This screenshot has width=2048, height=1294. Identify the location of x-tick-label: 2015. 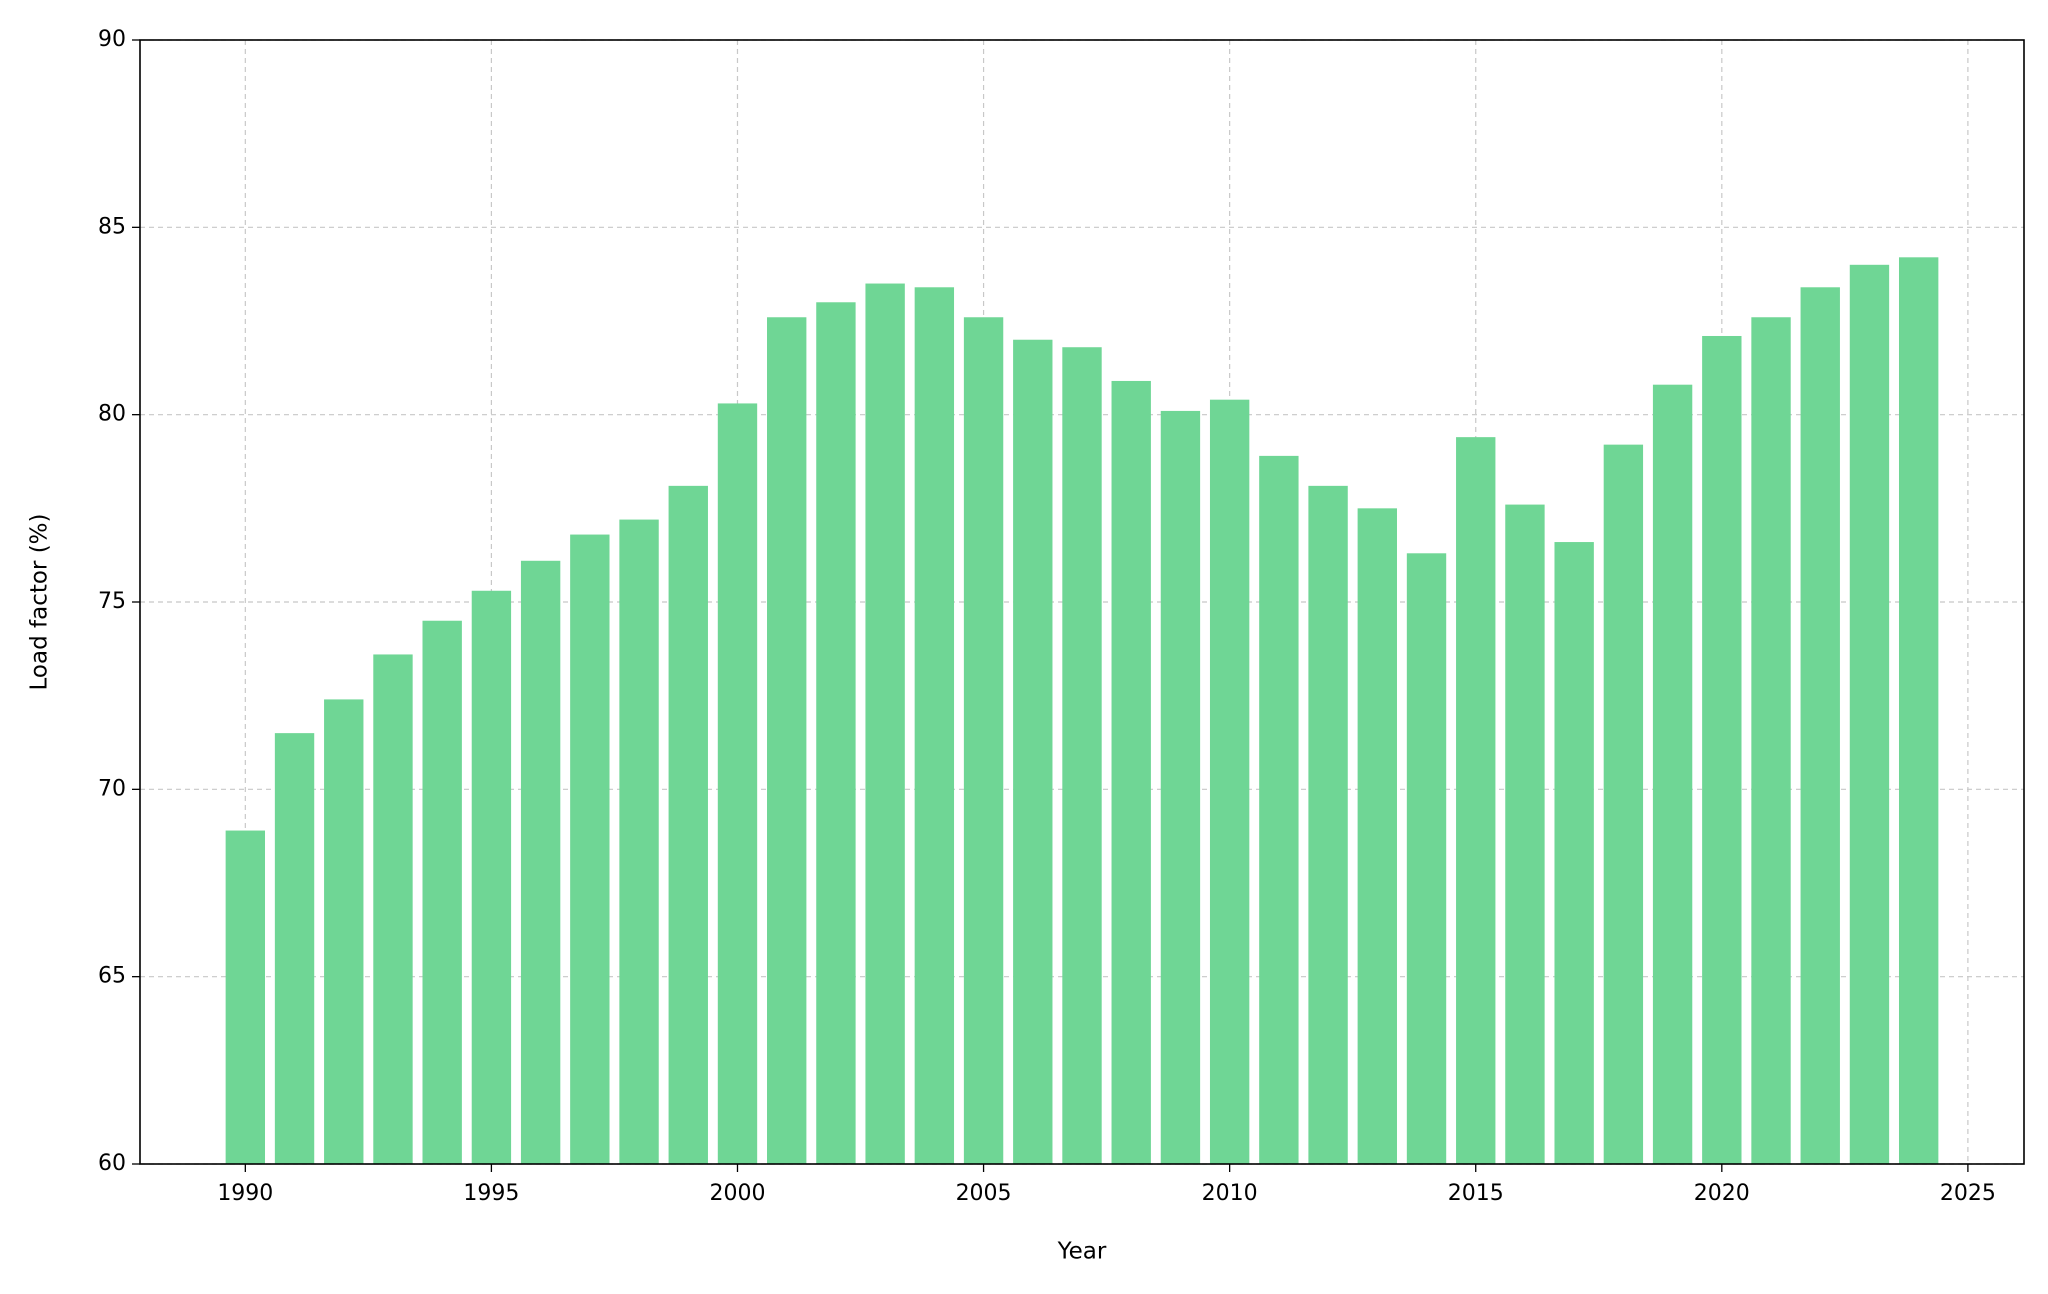
(1476, 1193).